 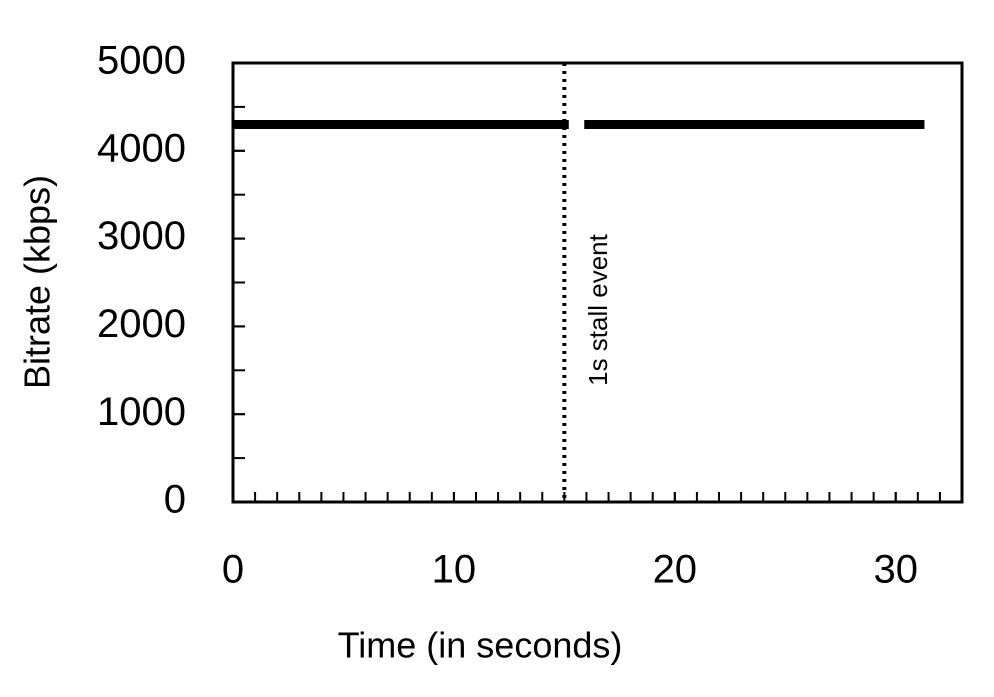 What do you see at coordinates (895, 570) in the screenshot?
I see `x-tick-label: 30` at bounding box center [895, 570].